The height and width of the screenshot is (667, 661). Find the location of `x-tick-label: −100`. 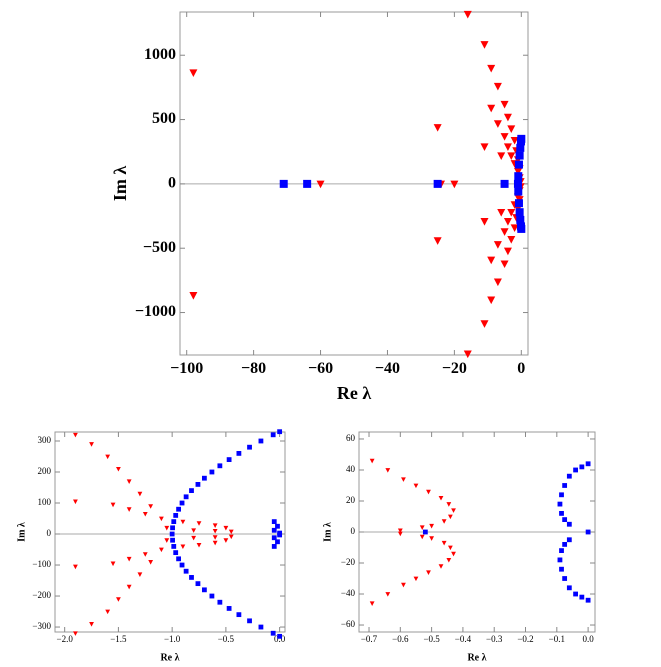

x-tick-label: −100 is located at coordinates (186, 368).